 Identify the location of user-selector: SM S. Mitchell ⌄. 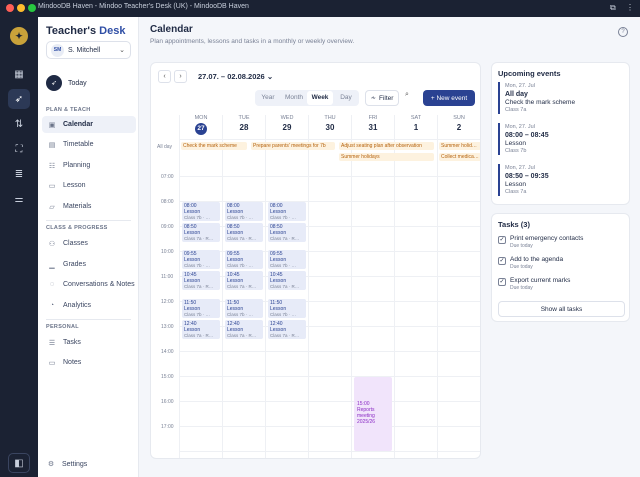
(88, 50).